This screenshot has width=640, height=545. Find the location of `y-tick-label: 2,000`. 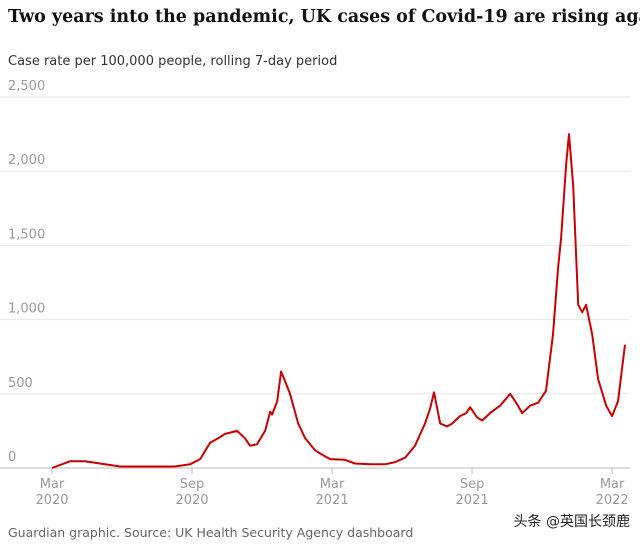

y-tick-label: 2,000 is located at coordinates (26, 160).